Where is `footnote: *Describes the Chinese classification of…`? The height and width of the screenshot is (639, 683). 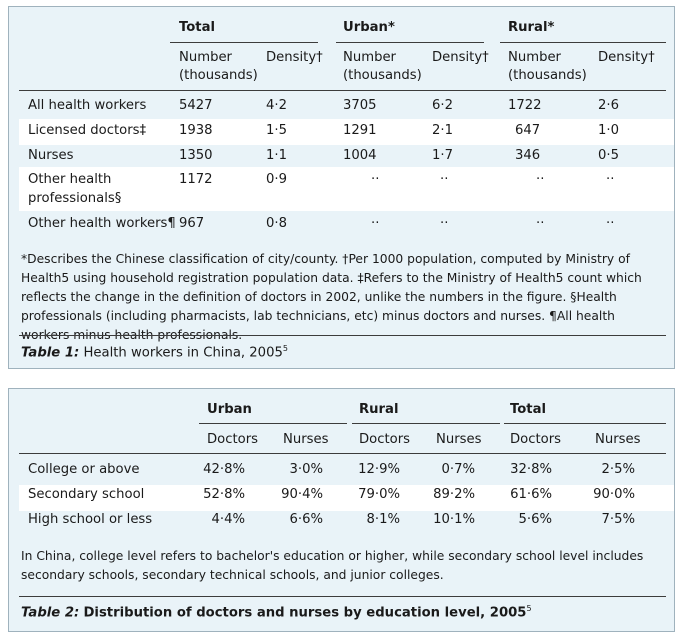 footnote: *Describes the Chinese classification of… is located at coordinates (331, 297).